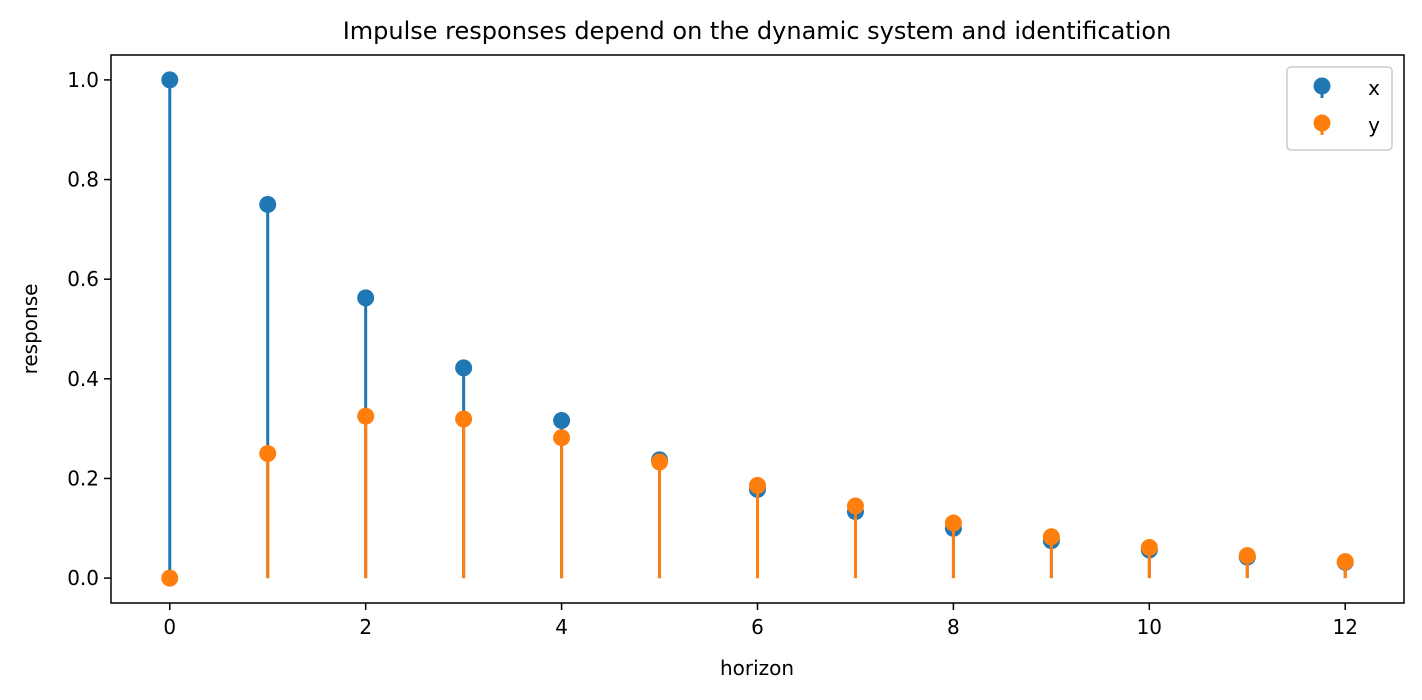 The width and height of the screenshot is (1422, 700). What do you see at coordinates (83, 379) in the screenshot?
I see `y-tick-label-0.4: 0.4` at bounding box center [83, 379].